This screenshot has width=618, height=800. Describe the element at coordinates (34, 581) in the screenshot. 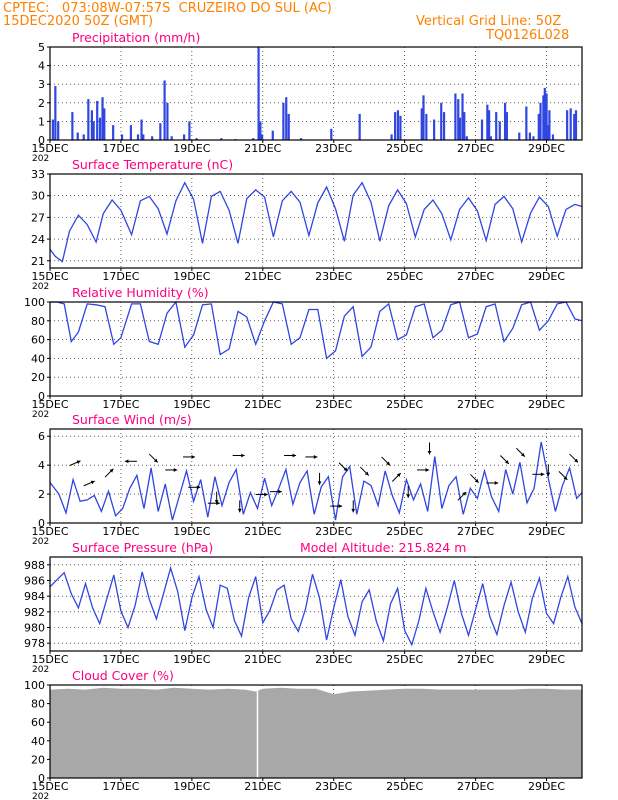

I see `y-tick-label: 986` at that location.